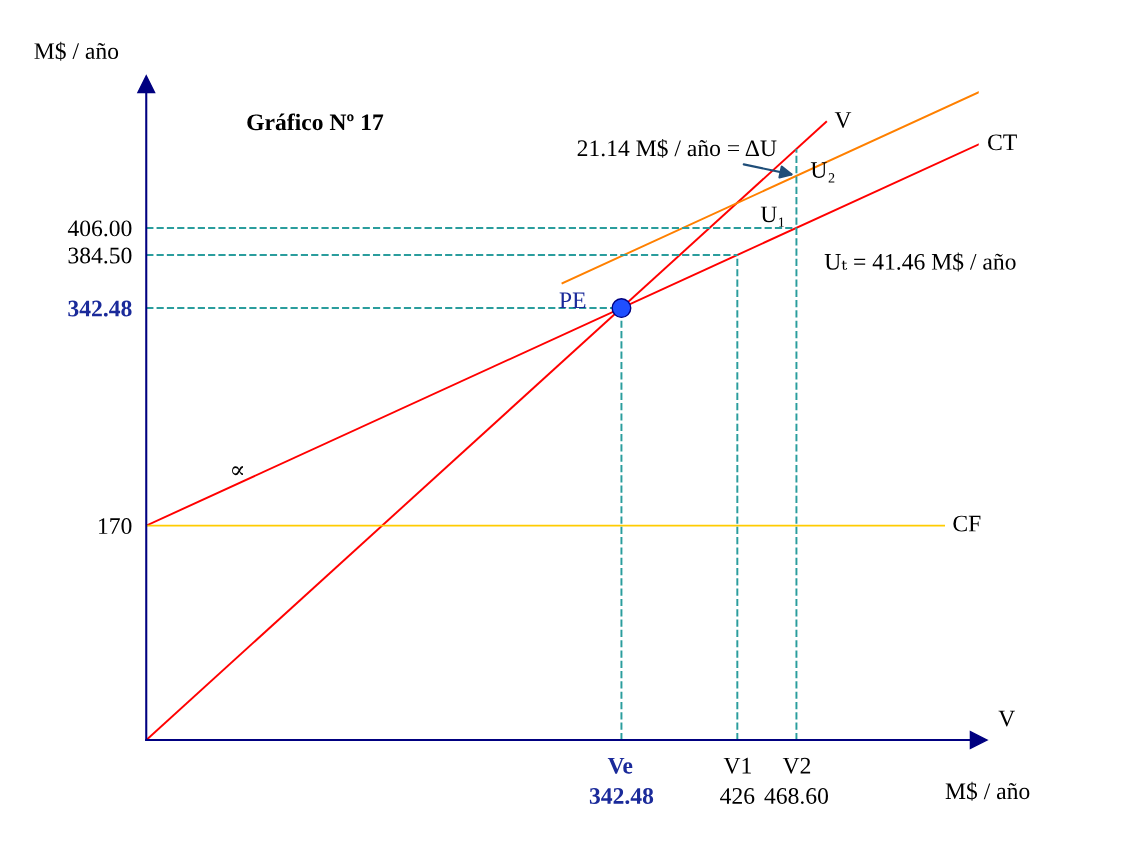 The image size is (1125, 841). What do you see at coordinates (315, 122) in the screenshot?
I see `text: Gráfico Nº 17` at bounding box center [315, 122].